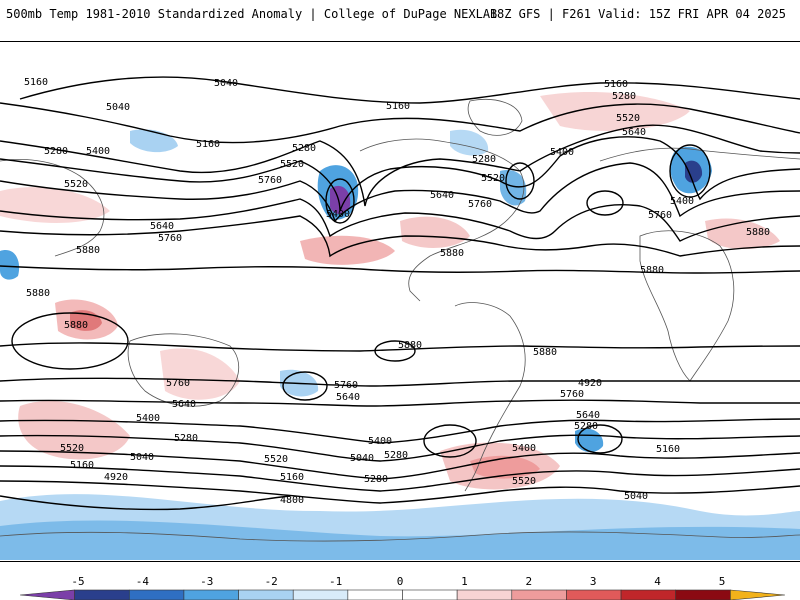 The image size is (800, 600). I want to click on contour-label: 4920, so click(590, 383).